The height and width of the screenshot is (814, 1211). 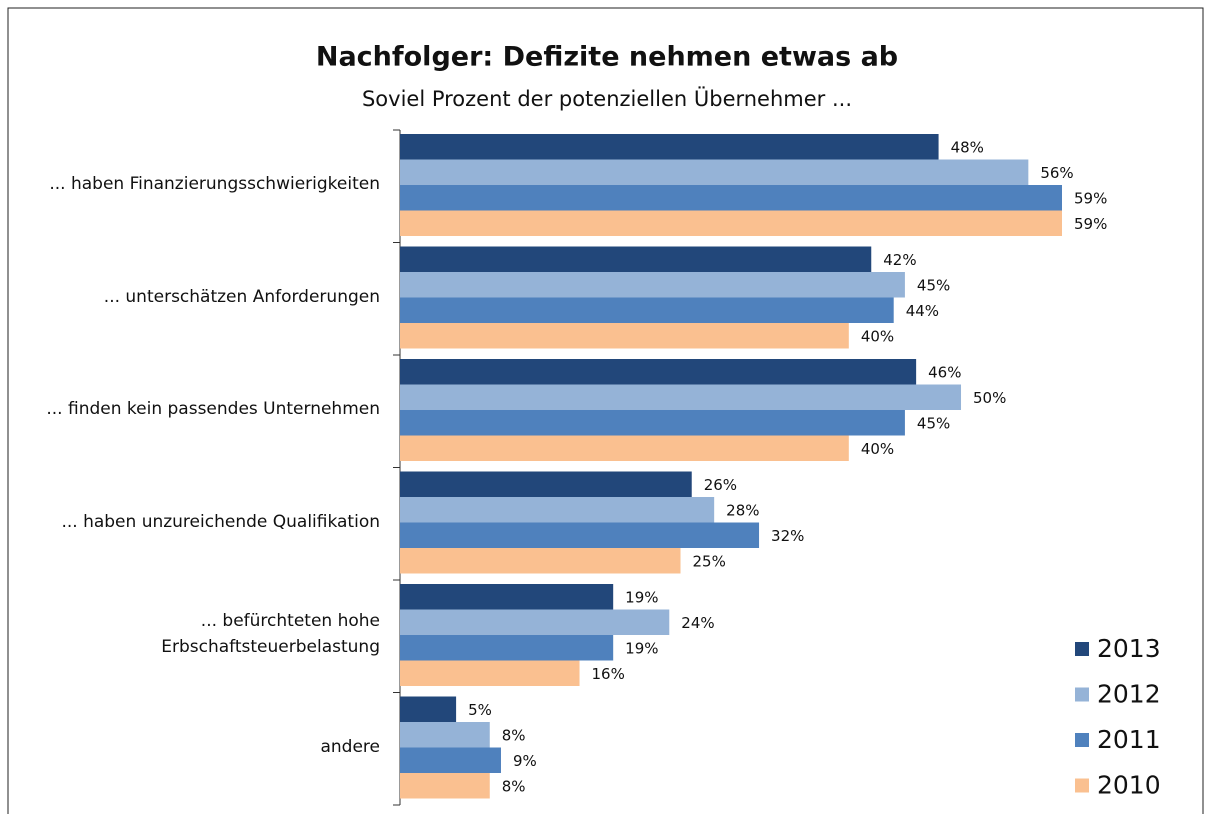 I want to click on value-label: 5%, so click(x=480, y=710).